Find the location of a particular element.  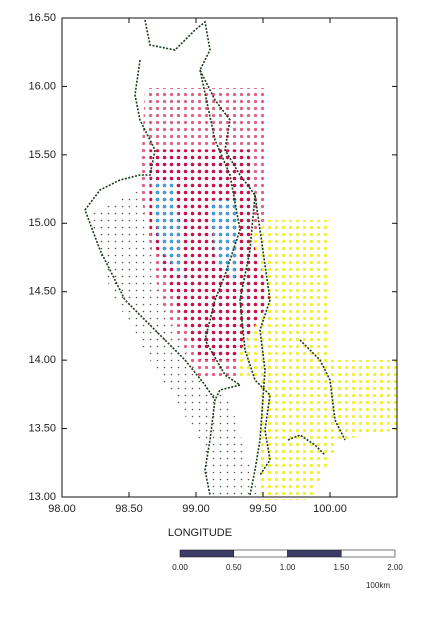

y-tick-label: 16.50 is located at coordinates (42, 18).